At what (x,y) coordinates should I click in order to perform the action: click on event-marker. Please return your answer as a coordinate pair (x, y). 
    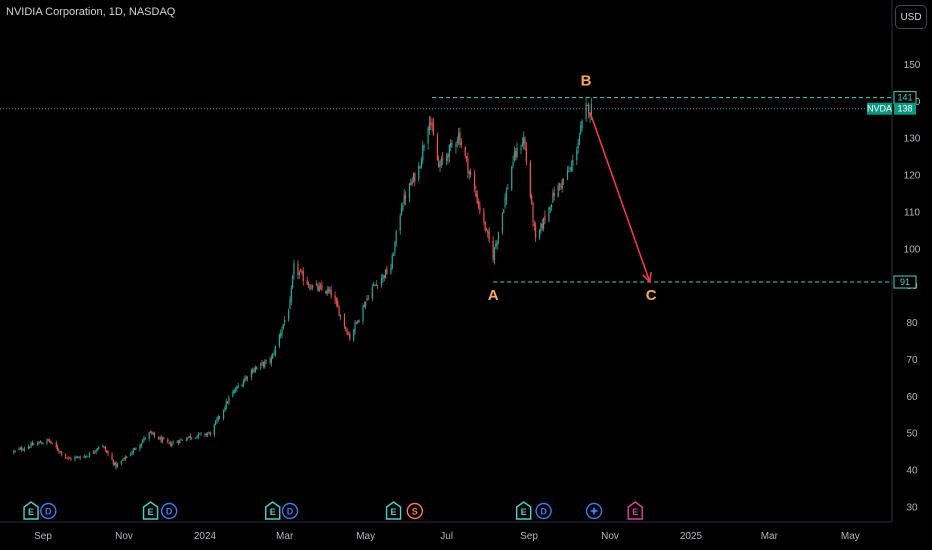
    Looking at the image, I should click on (594, 511).